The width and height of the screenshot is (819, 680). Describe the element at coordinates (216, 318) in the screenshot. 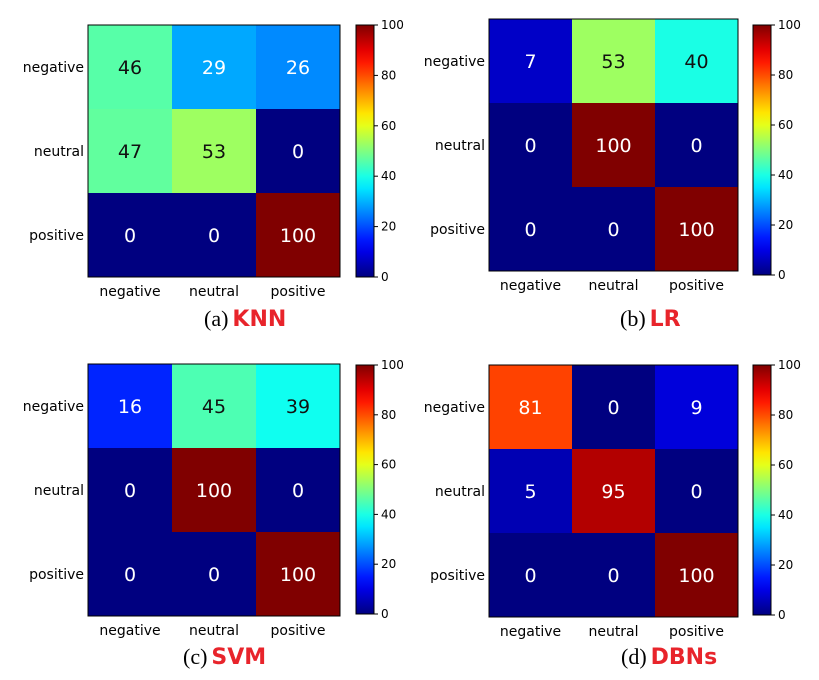

I see `caption-letter: (a)` at that location.